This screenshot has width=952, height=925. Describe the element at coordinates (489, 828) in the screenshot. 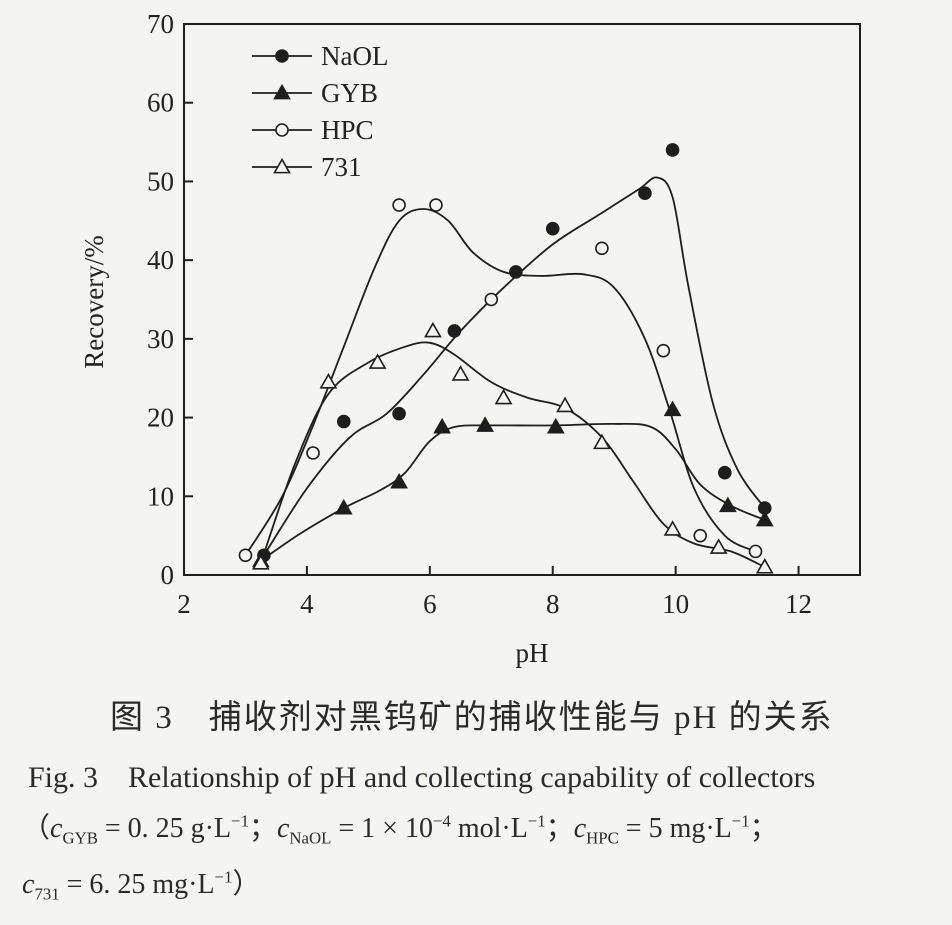

I see `naol-unit: mol·L` at that location.